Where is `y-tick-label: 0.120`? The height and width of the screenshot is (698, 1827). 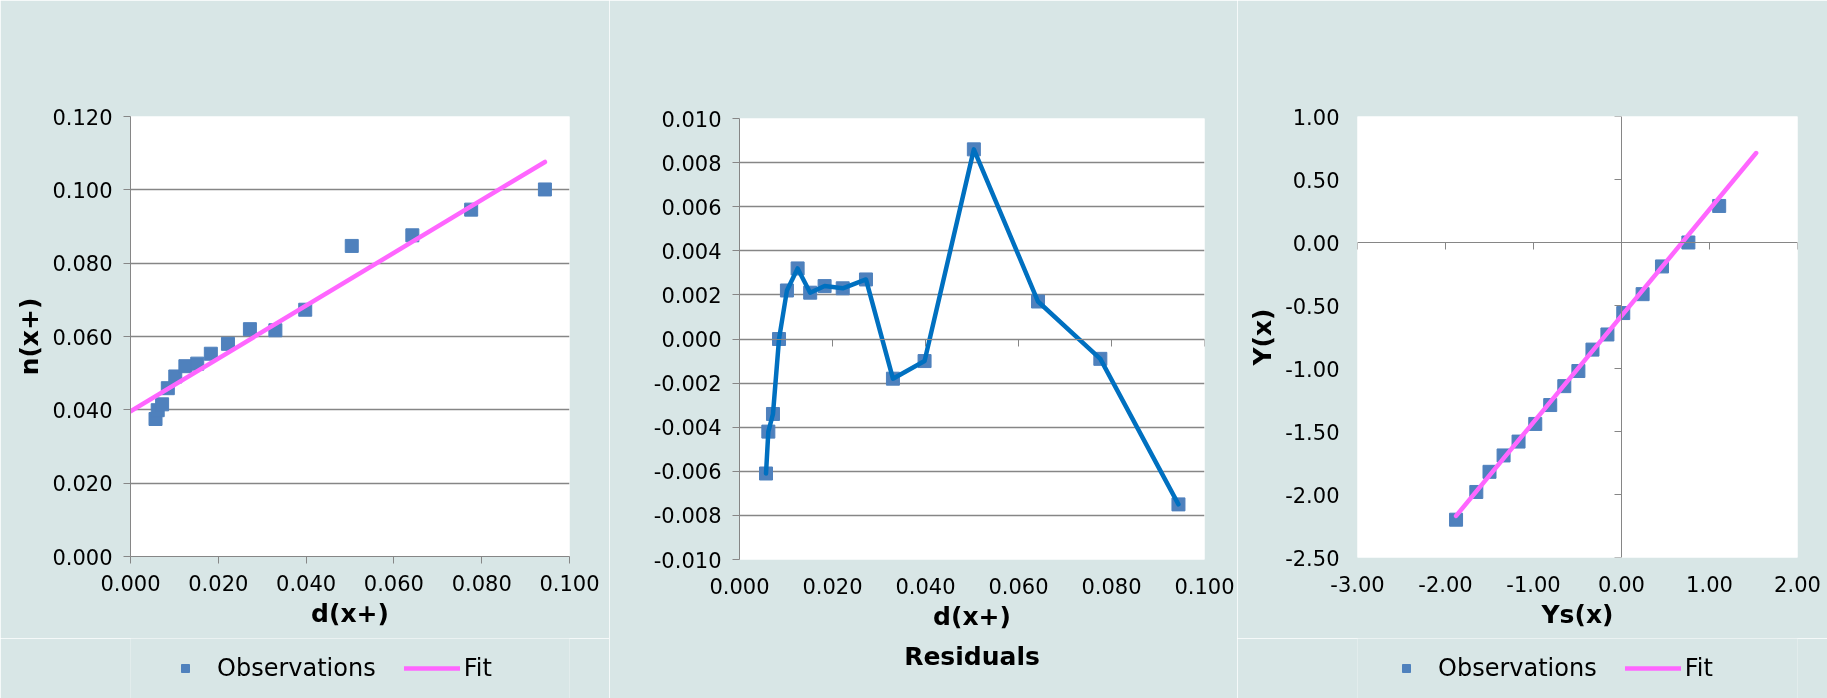
y-tick-label: 0.120 is located at coordinates (82, 117).